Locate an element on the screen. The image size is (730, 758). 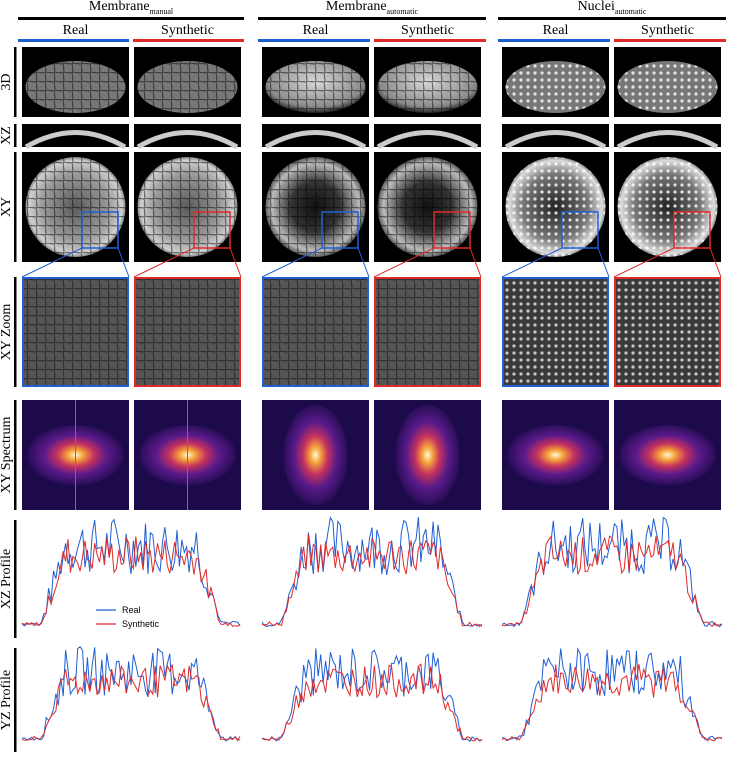
column-title: Nucleiautomatic is located at coordinates (612, 8).